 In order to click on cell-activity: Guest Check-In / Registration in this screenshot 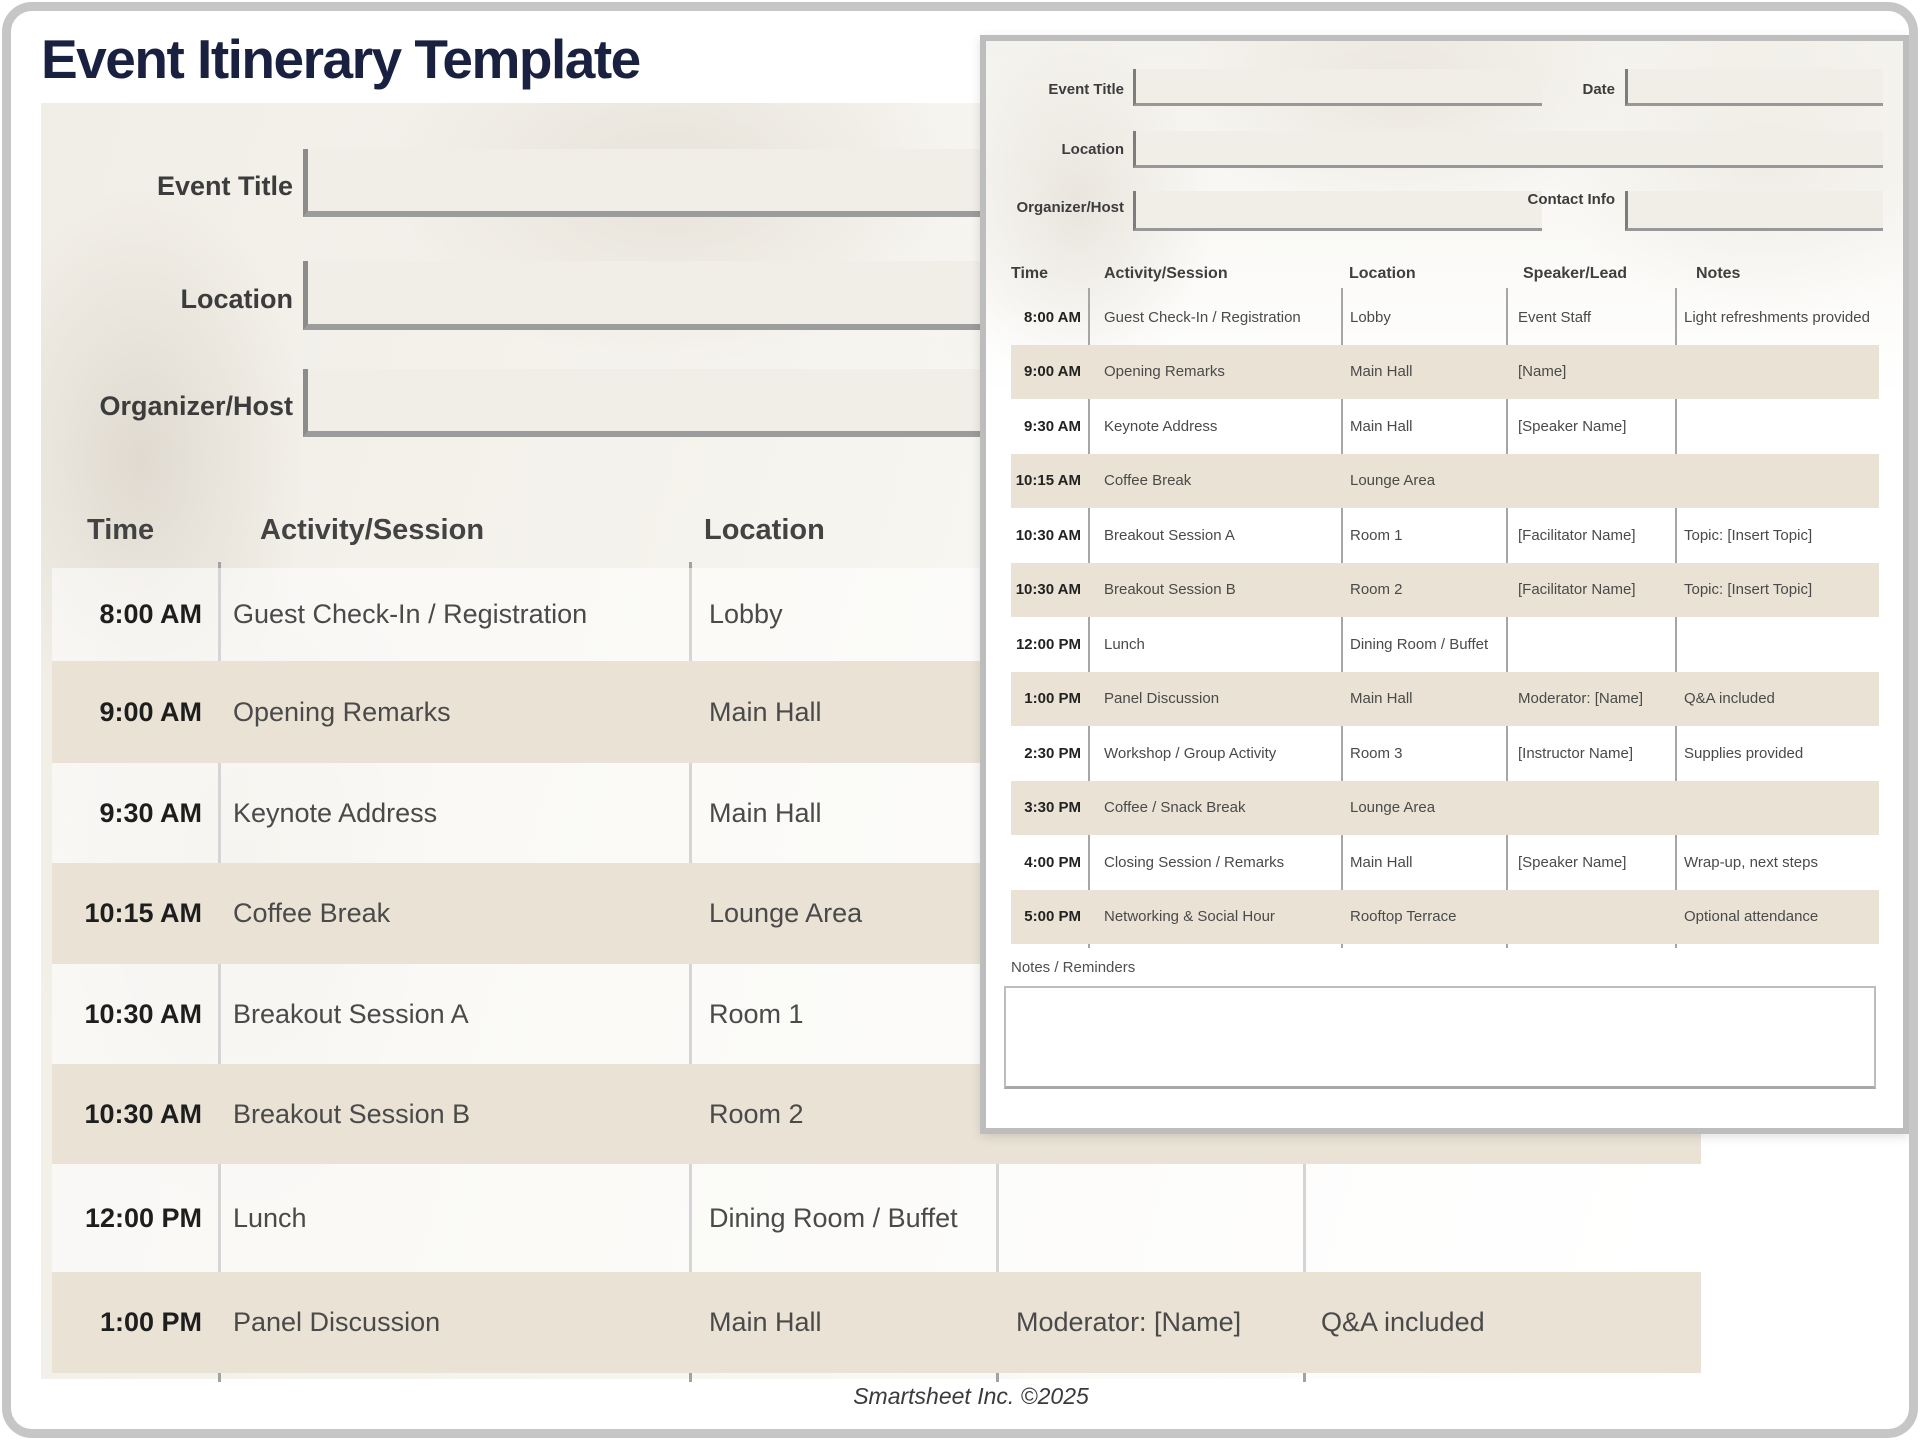, I will do `click(410, 614)`.